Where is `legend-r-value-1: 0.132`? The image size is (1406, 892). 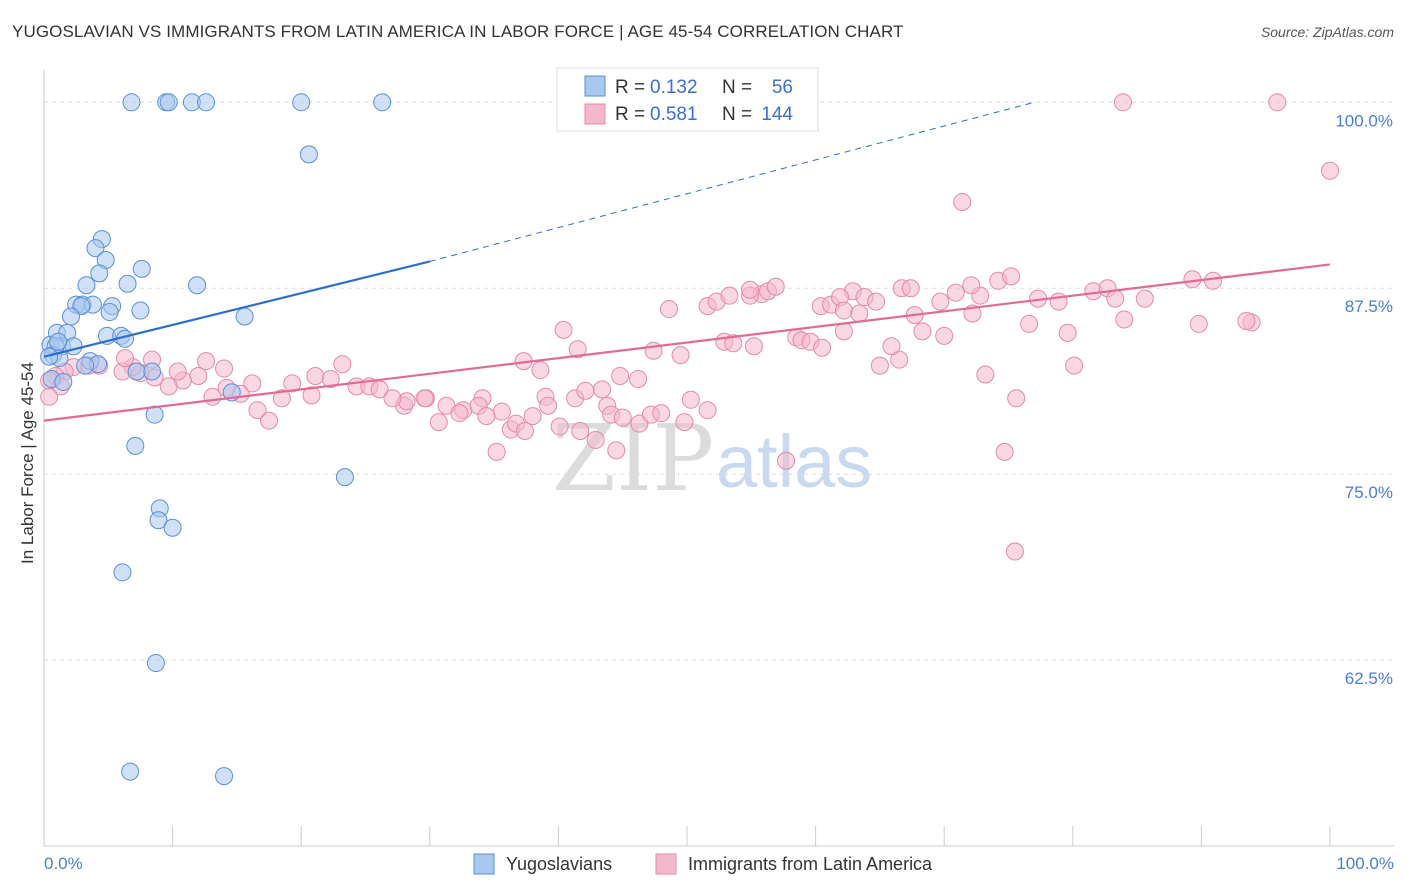
legend-r-value-1: 0.132 is located at coordinates (674, 87).